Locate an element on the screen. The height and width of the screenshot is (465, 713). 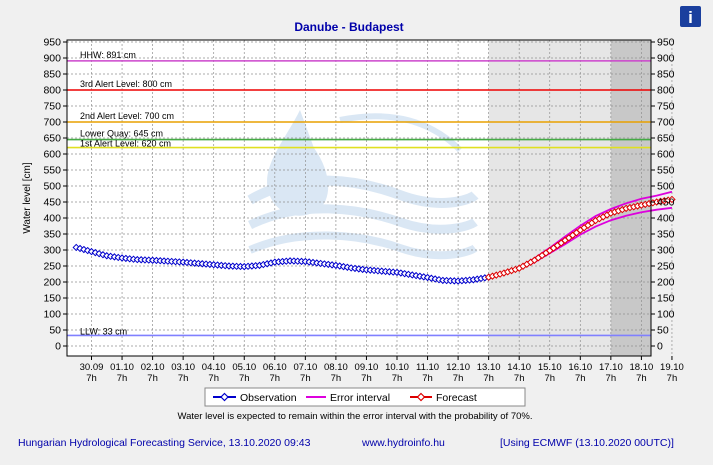
y-tick-label-right: 300 is located at coordinates (666, 251).